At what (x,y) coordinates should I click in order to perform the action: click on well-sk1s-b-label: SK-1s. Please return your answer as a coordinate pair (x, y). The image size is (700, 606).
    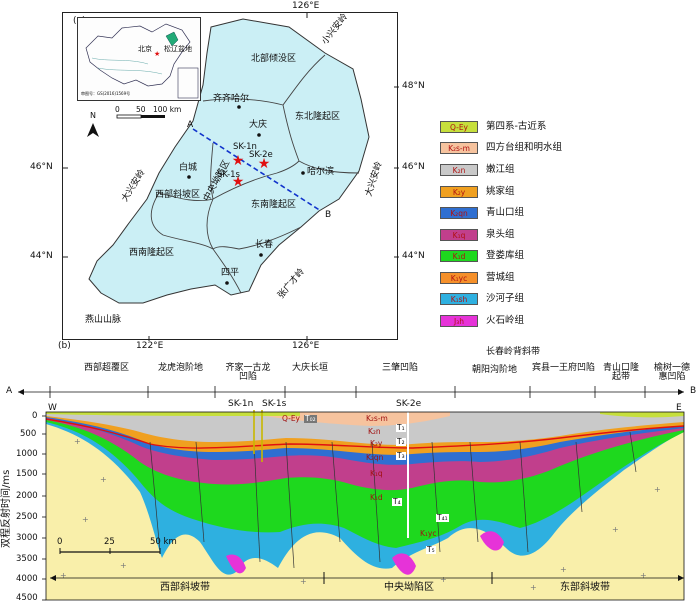
    Looking at the image, I should click on (274, 404).